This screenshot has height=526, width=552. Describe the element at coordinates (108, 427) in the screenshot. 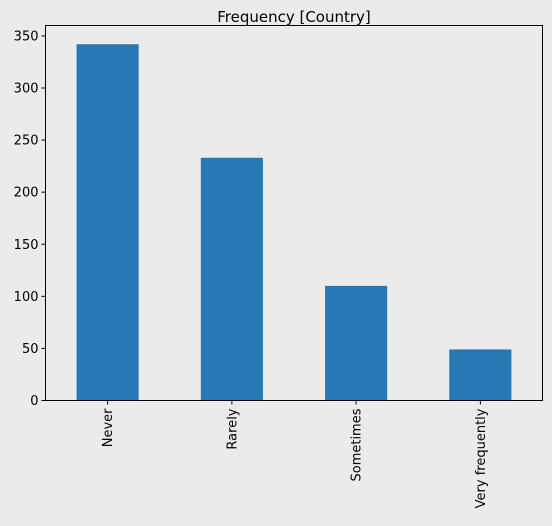

I see `x-tick-label: Never` at that location.